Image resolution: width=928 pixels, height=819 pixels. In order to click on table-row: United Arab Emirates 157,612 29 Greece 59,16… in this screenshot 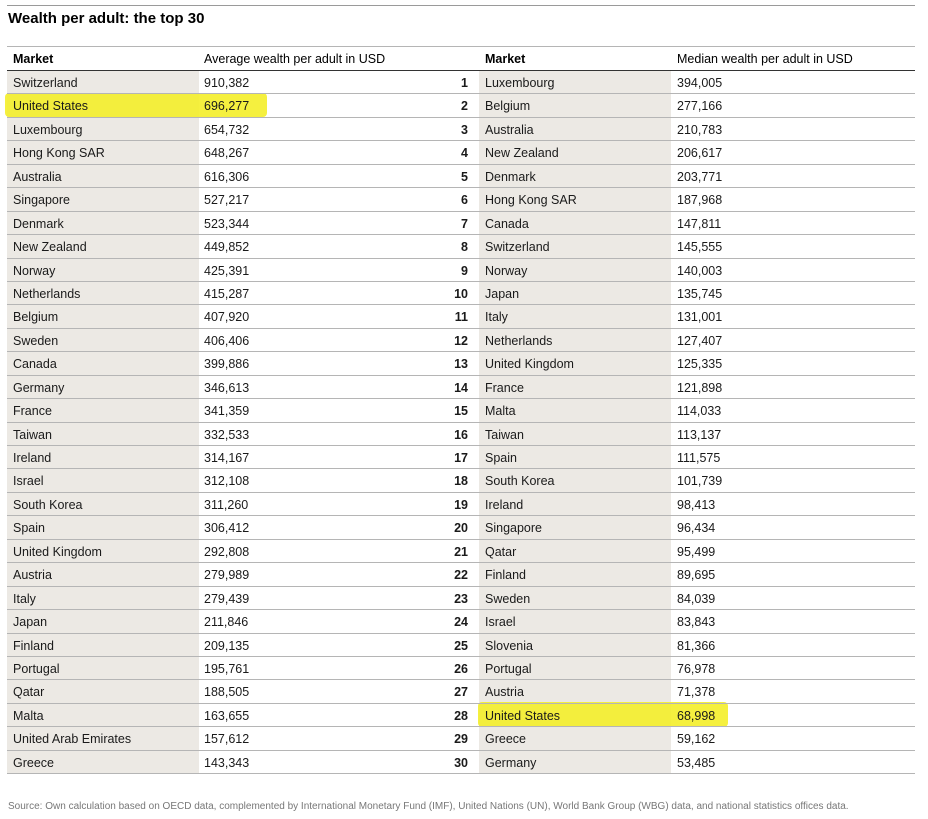, I will do `click(461, 739)`.